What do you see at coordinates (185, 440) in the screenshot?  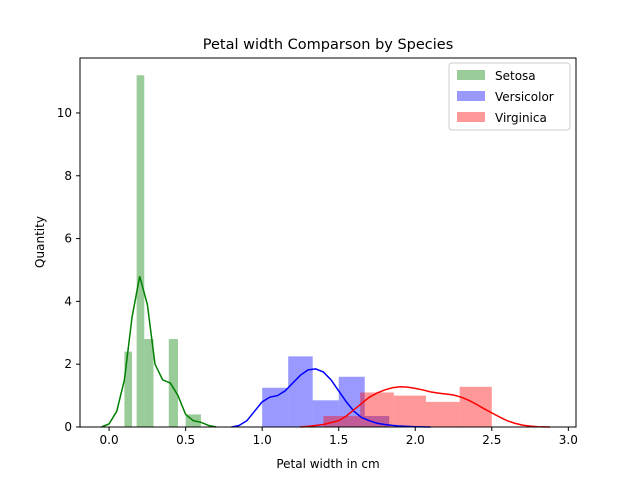 I see `x-tick-label: 0.5` at bounding box center [185, 440].